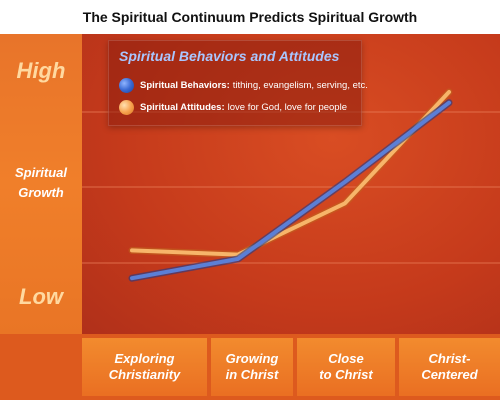 Image resolution: width=500 pixels, height=400 pixels. I want to click on x-category-christ-centered: Christ- Centered, so click(449, 367).